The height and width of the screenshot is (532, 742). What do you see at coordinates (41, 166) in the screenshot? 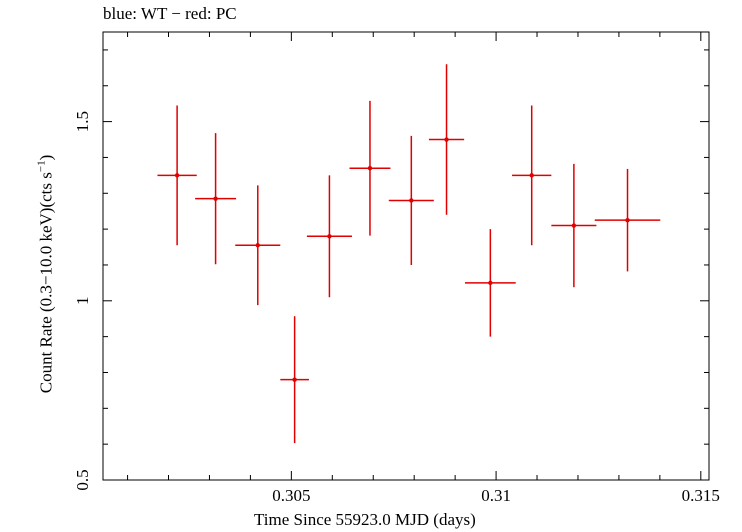
I see `y-axis-label-sup: −1` at bounding box center [41, 166].